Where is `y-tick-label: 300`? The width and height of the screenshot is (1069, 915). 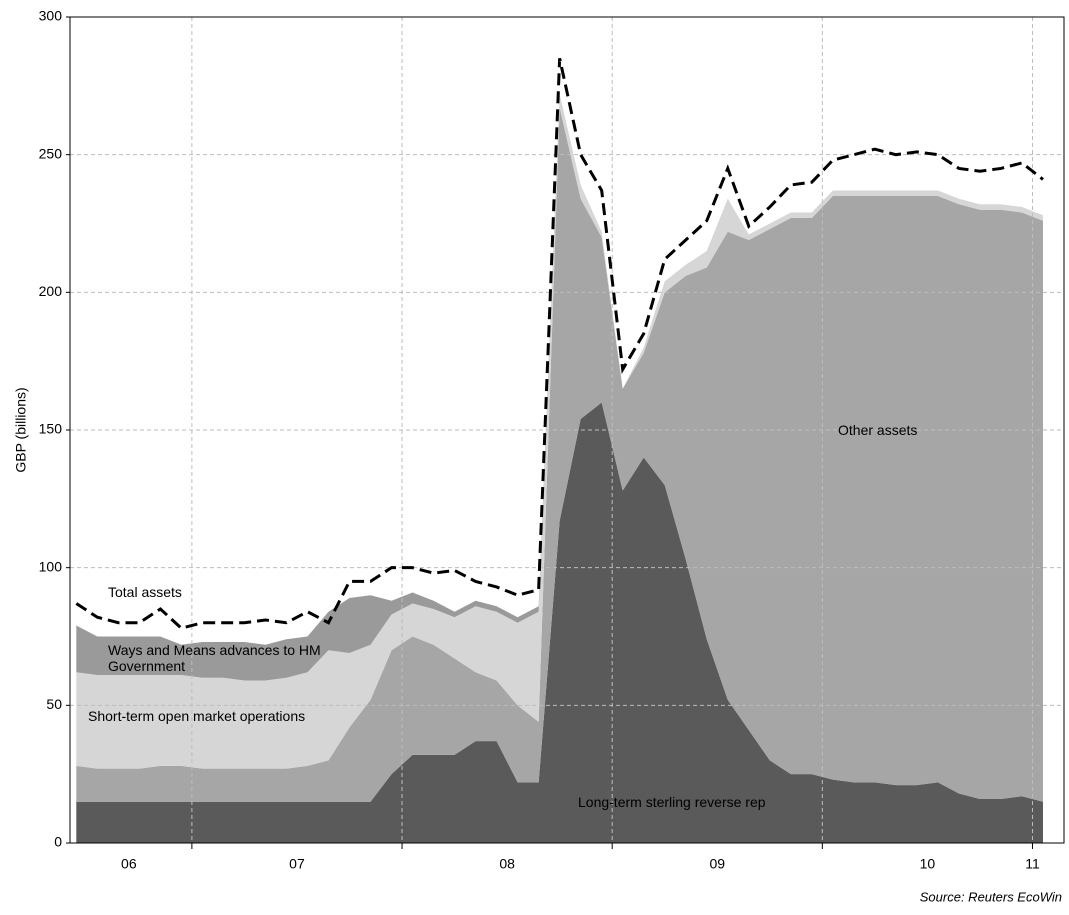
y-tick-label: 300 is located at coordinates (51, 16).